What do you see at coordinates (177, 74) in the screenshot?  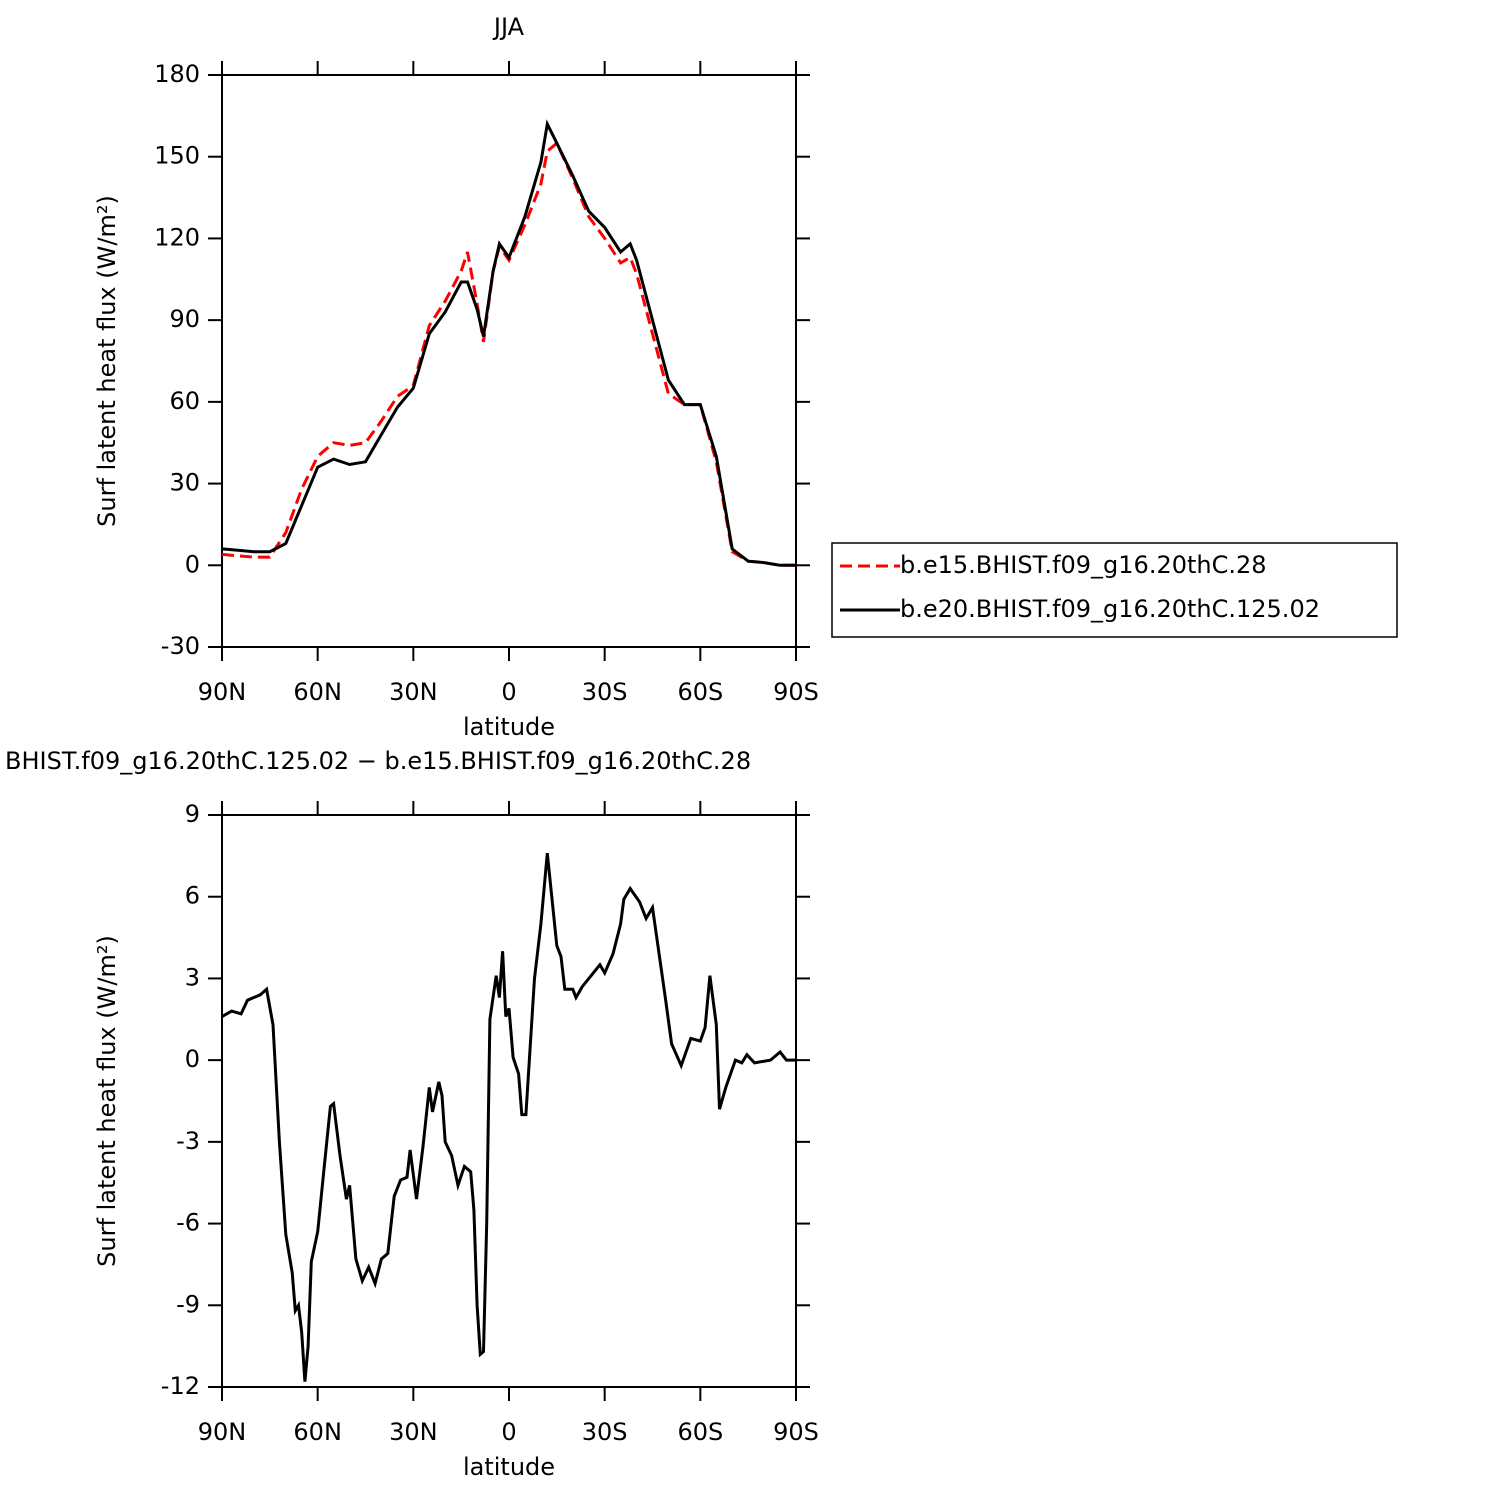 I see `y-tick-label: 180` at bounding box center [177, 74].